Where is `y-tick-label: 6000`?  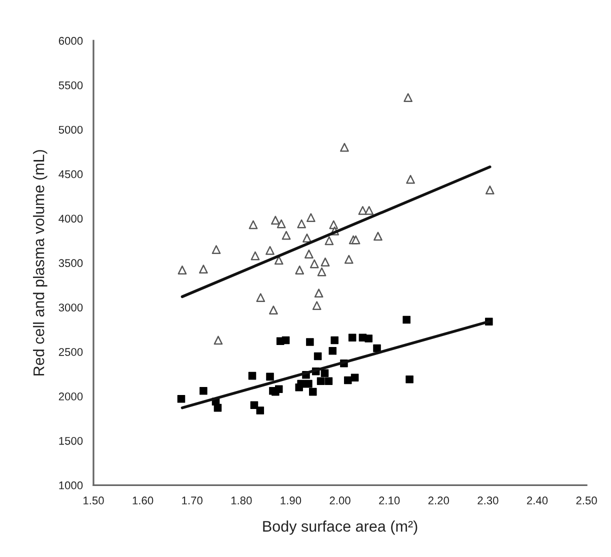 y-tick-label: 6000 is located at coordinates (70, 40).